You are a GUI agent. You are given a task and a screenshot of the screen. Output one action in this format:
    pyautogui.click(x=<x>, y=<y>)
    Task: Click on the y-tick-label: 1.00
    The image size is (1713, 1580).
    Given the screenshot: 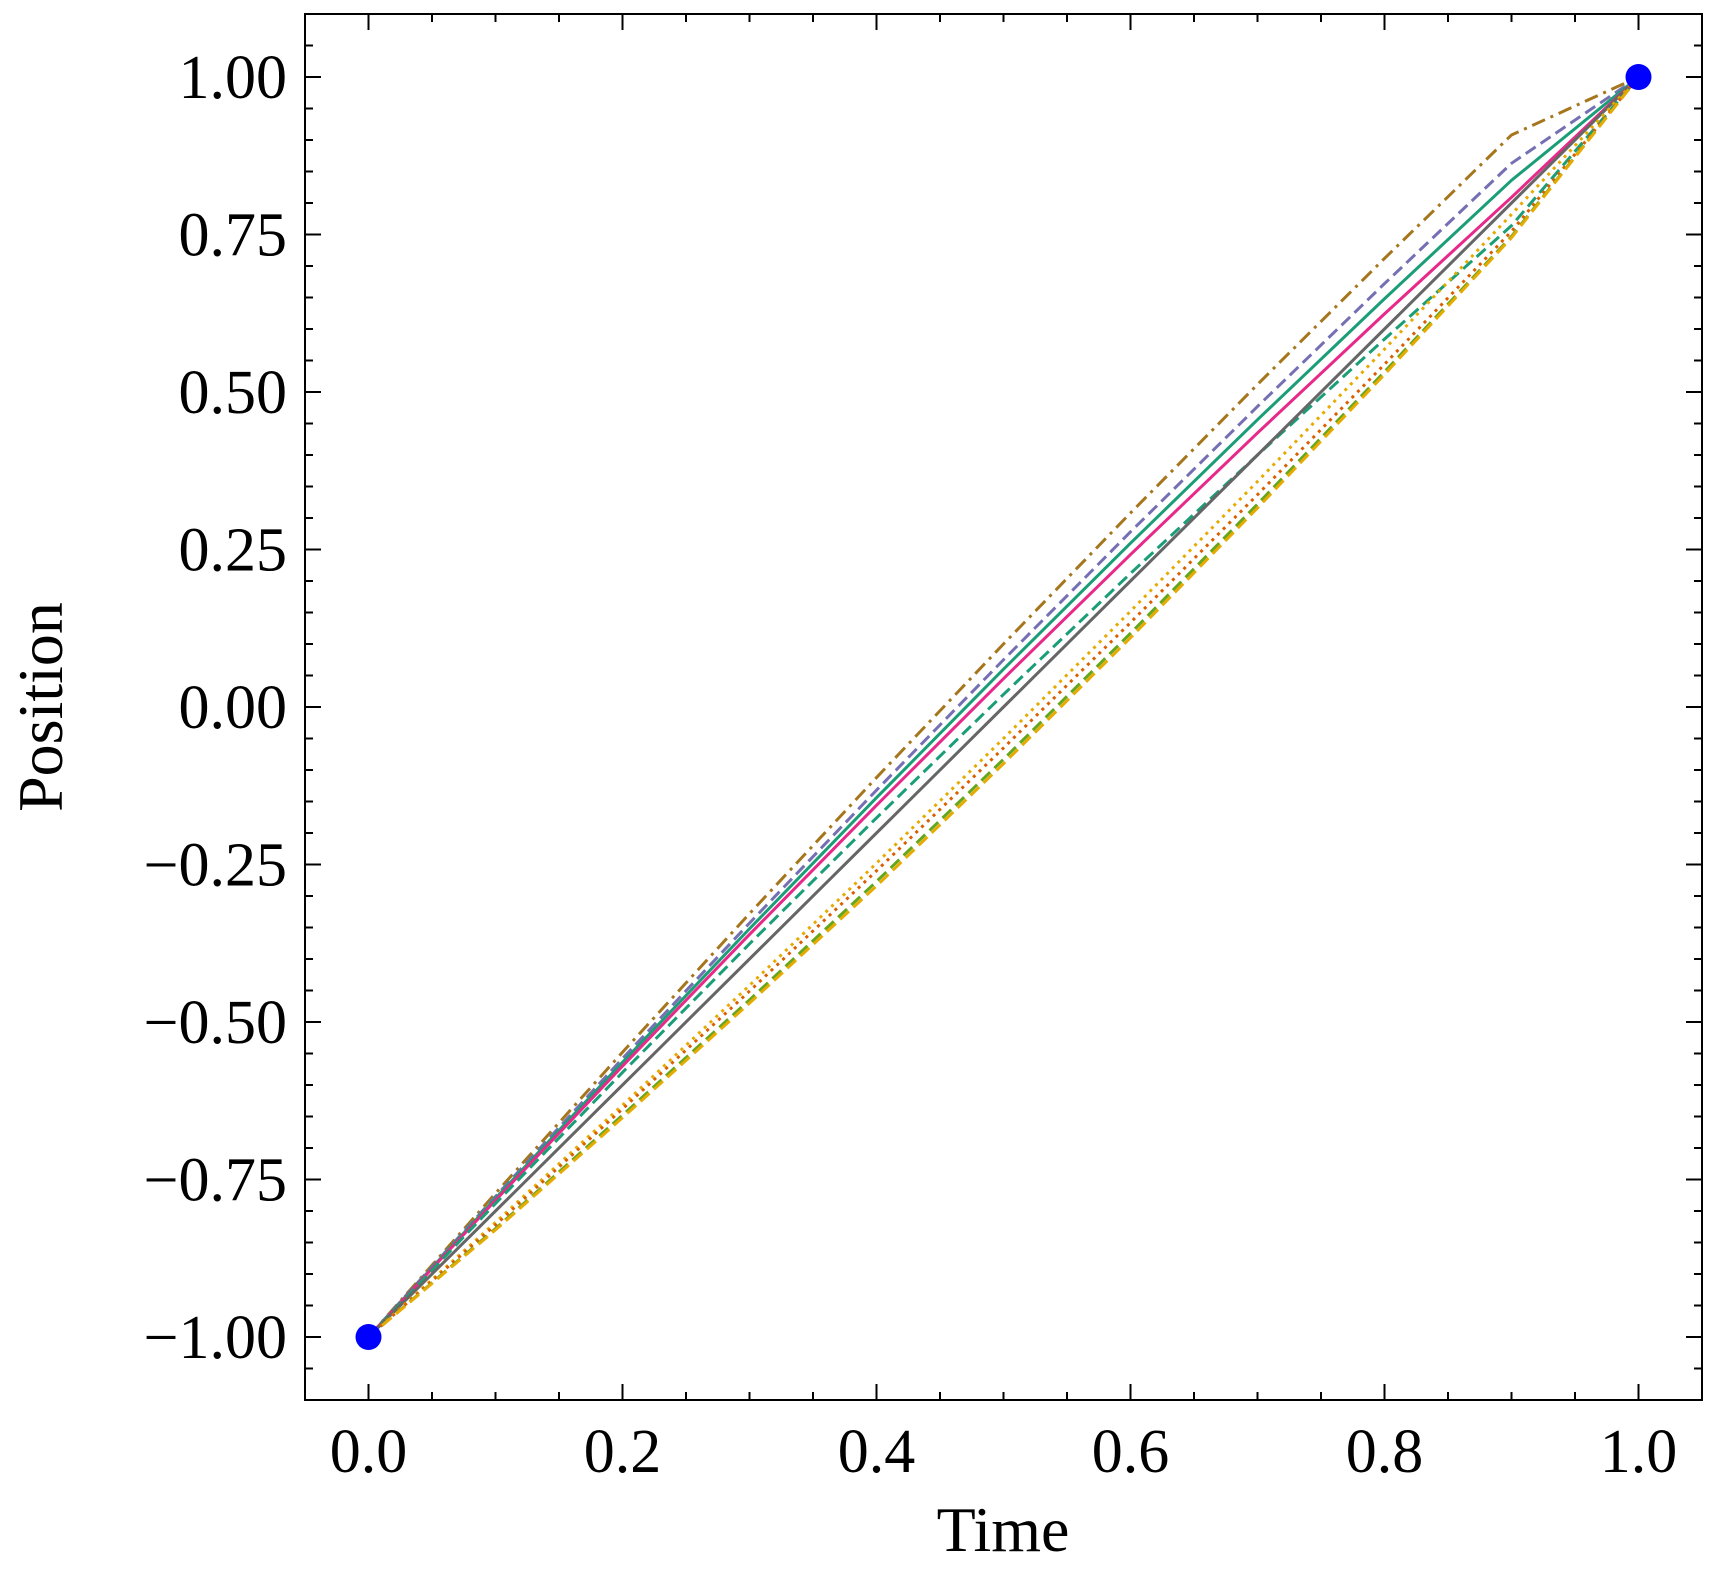 What is the action you would take?
    pyautogui.click(x=233, y=78)
    